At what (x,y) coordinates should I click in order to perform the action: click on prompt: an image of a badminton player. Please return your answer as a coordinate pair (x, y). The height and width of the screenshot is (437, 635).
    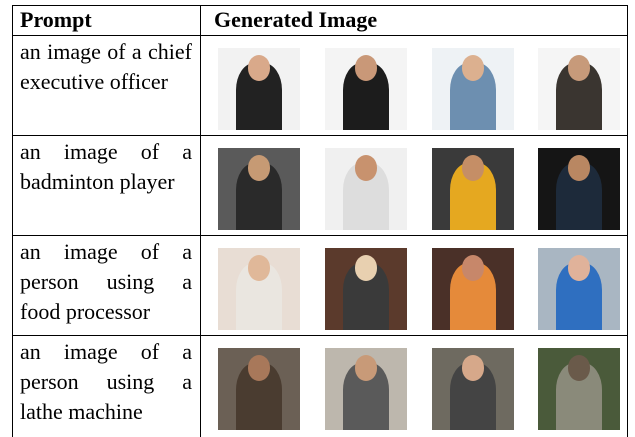
    Looking at the image, I should click on (106, 166).